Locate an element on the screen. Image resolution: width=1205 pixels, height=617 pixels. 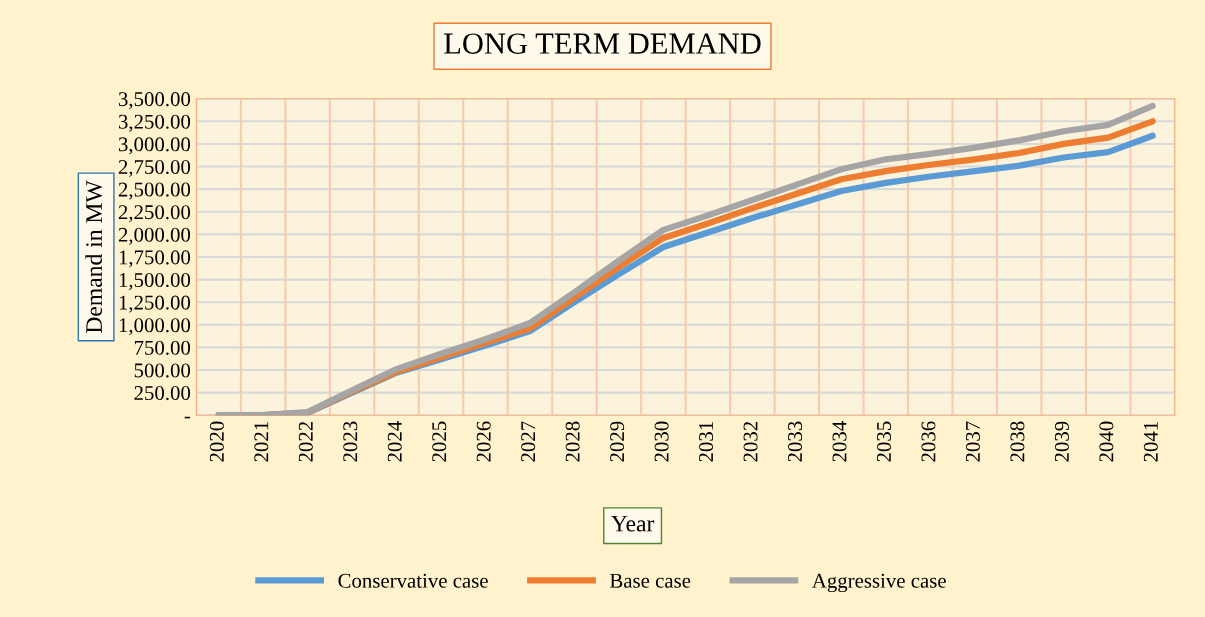
y-tick-label: 750.00 is located at coordinates (162, 347).